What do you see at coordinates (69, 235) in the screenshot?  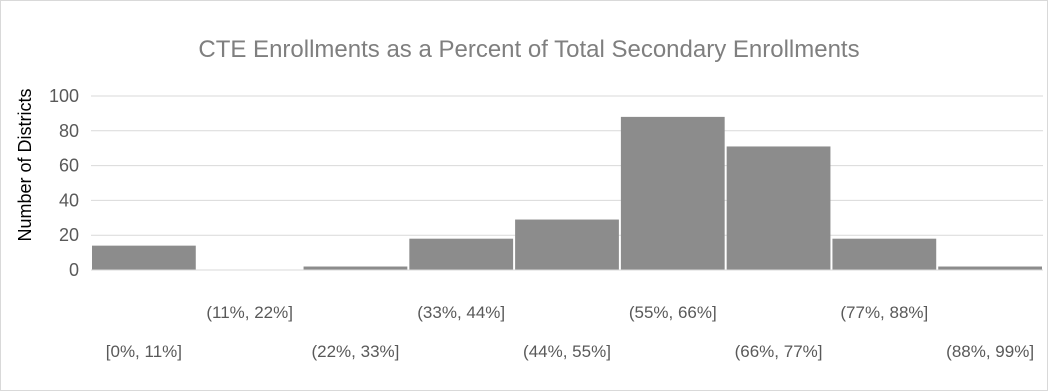 I see `y-tick-label: 20` at bounding box center [69, 235].